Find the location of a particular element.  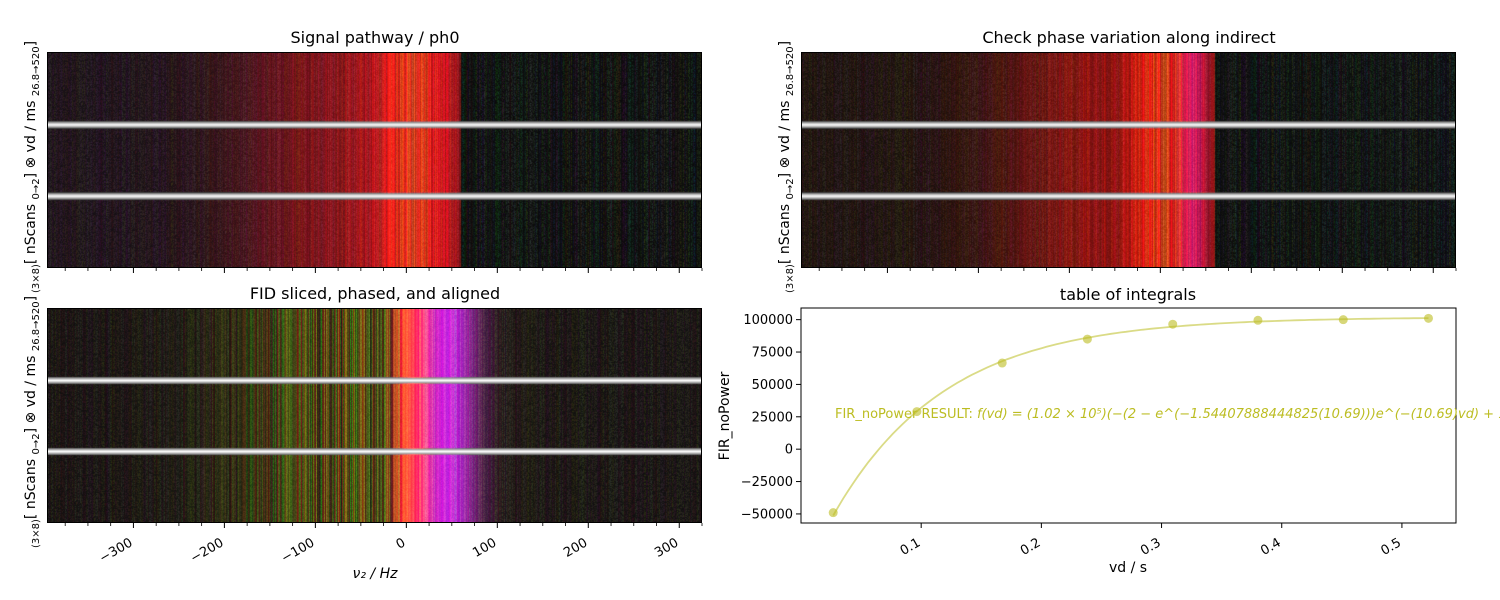

integrals-xtick-label: 0.2 is located at coordinates (1030, 546).